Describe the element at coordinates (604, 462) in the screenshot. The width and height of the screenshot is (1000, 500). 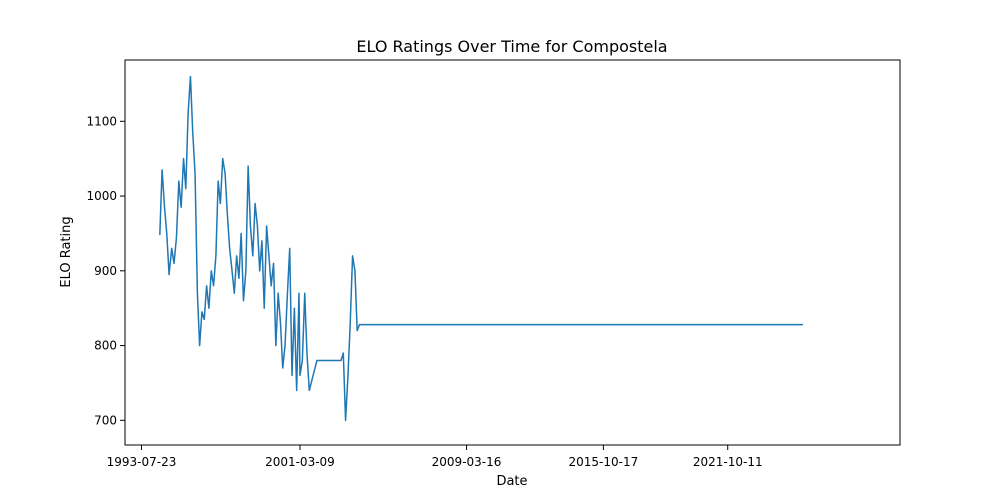
I see `x-tick-label: 2015-10-17` at that location.